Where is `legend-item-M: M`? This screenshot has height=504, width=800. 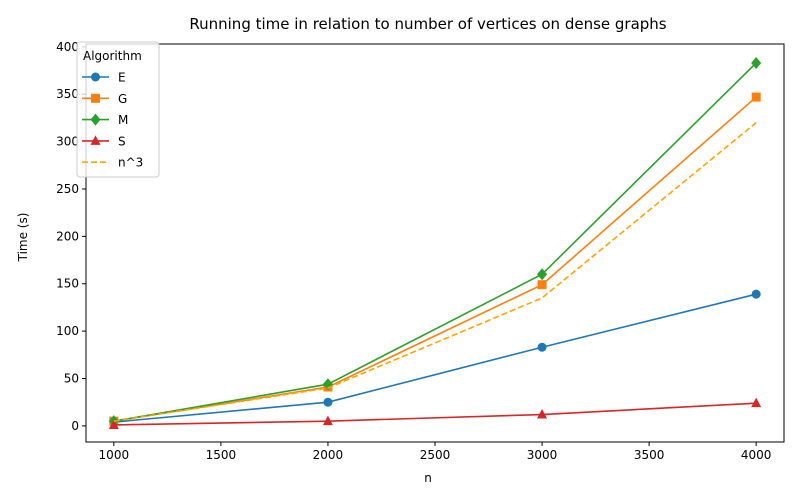
legend-item-M: M is located at coordinates (105, 120).